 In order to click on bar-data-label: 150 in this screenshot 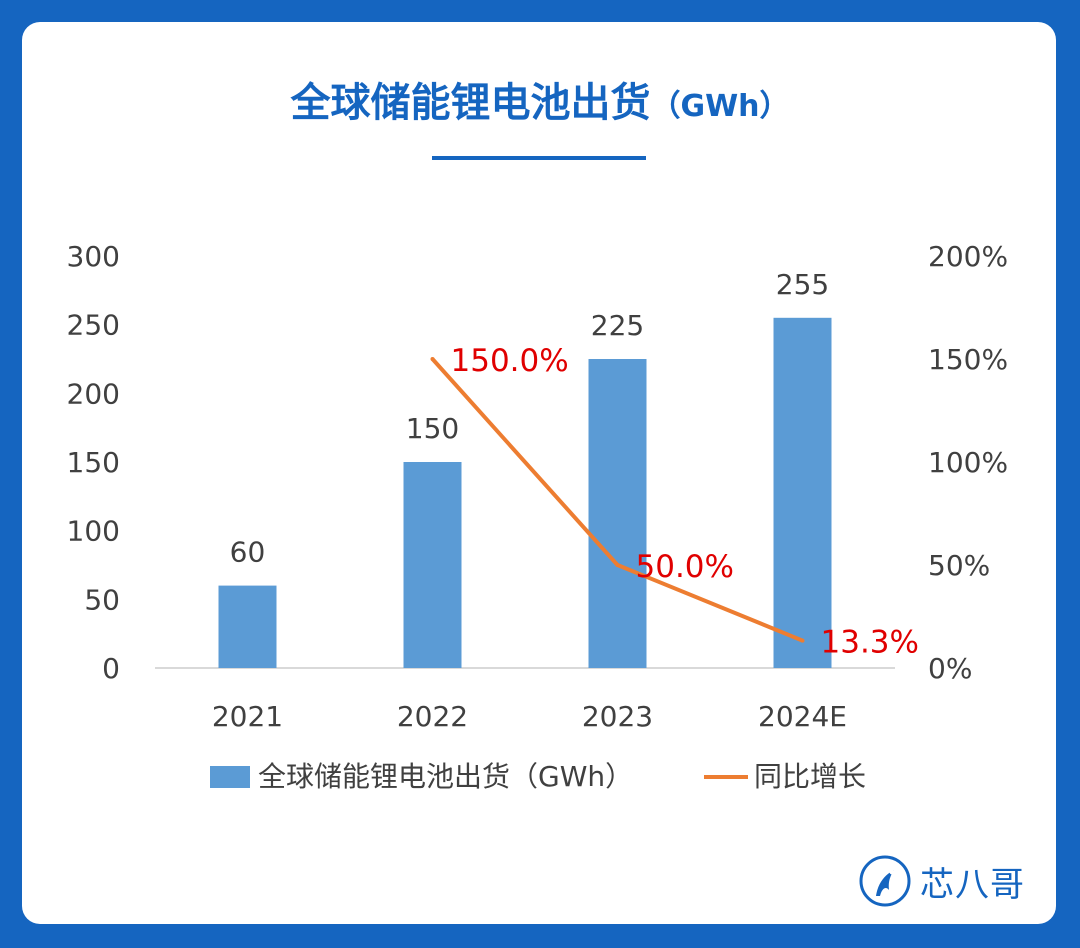, I will do `click(432, 428)`.